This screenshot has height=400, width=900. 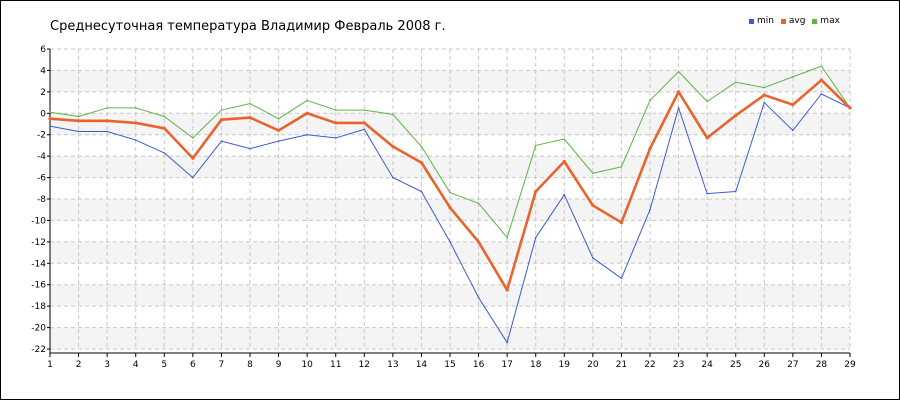 I want to click on x-tick-label: 25, so click(x=735, y=365).